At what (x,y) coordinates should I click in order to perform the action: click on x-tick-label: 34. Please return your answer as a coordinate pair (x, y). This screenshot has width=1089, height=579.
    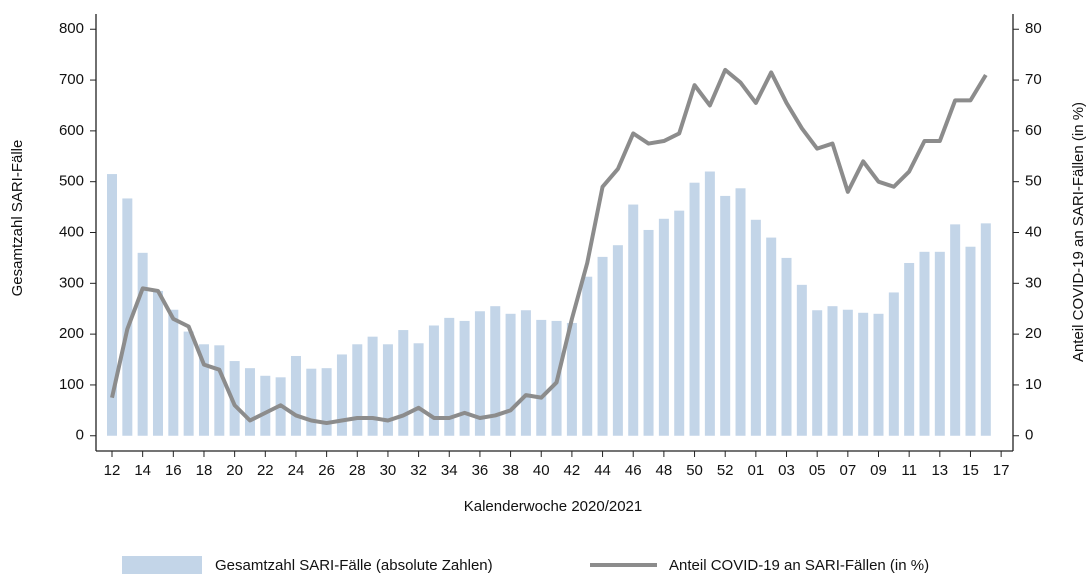
    Looking at the image, I should click on (449, 470).